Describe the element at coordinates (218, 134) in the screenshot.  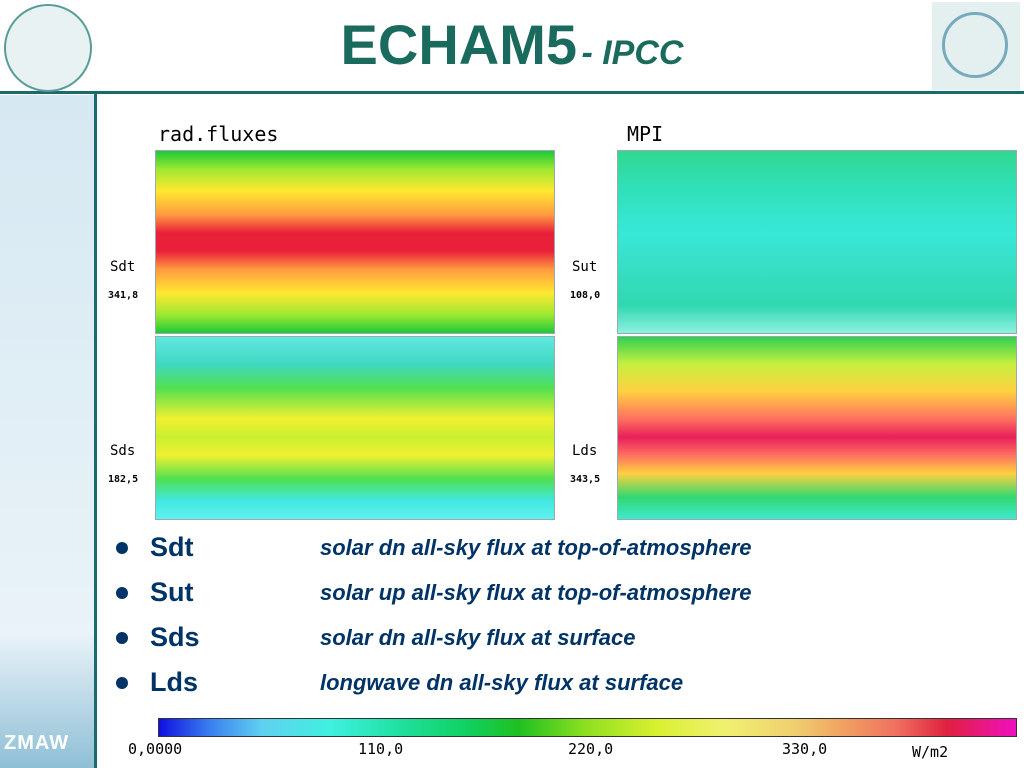
I see `figure-title: rad.fluxes` at that location.